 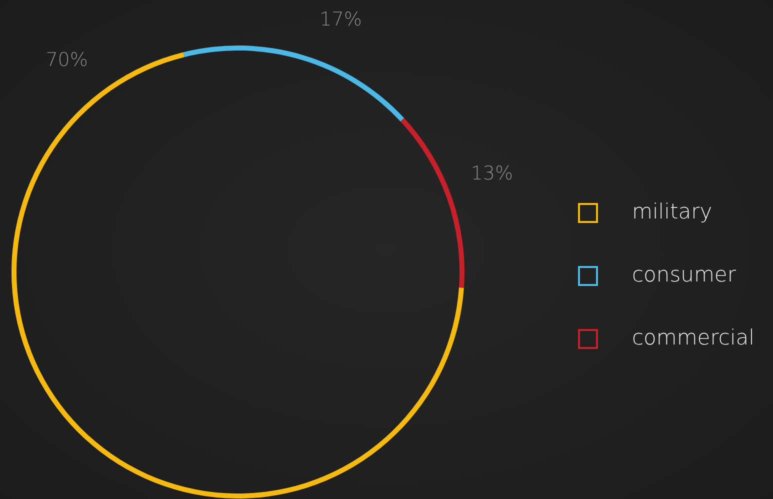 I want to click on legend-label: military, so click(x=672, y=212).